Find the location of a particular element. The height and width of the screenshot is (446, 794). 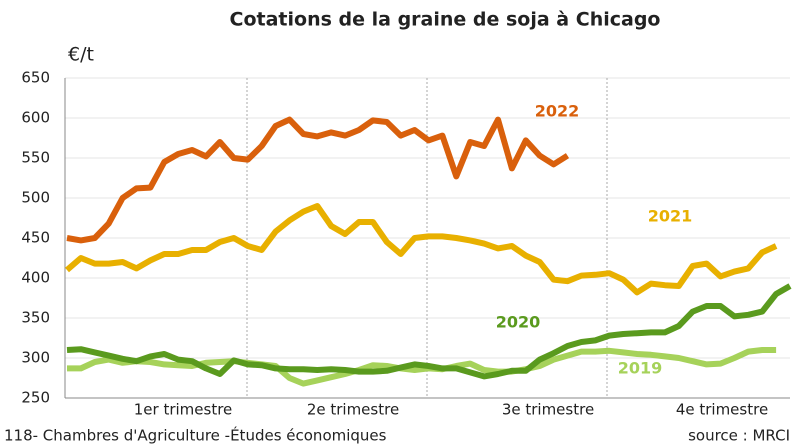

series-line is located at coordinates (422, 367).